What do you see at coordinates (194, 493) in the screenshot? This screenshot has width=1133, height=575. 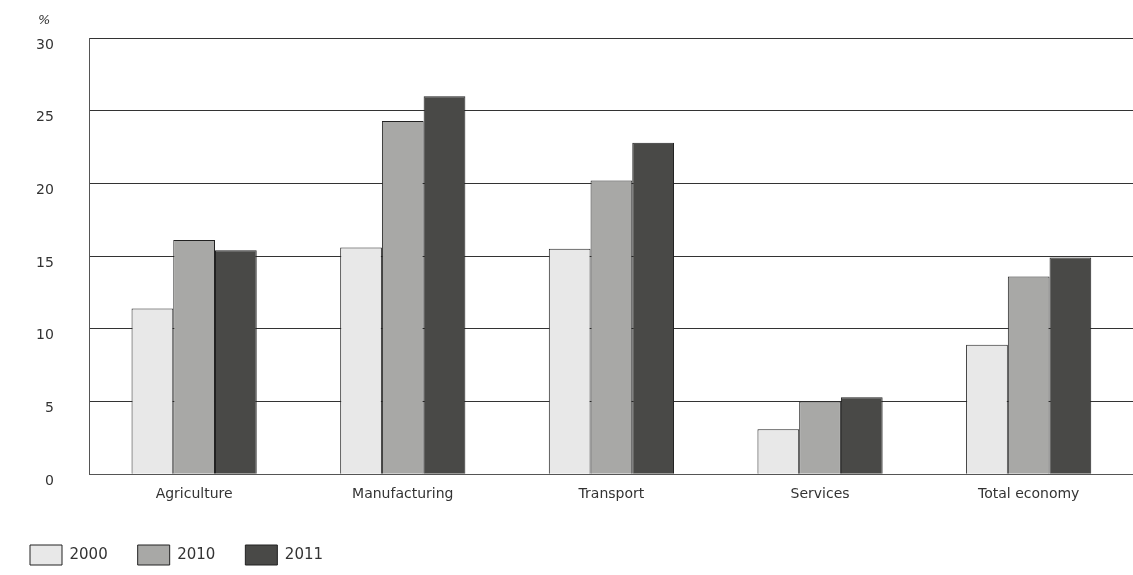 I see `x-tick-label: Agriculture` at bounding box center [194, 493].